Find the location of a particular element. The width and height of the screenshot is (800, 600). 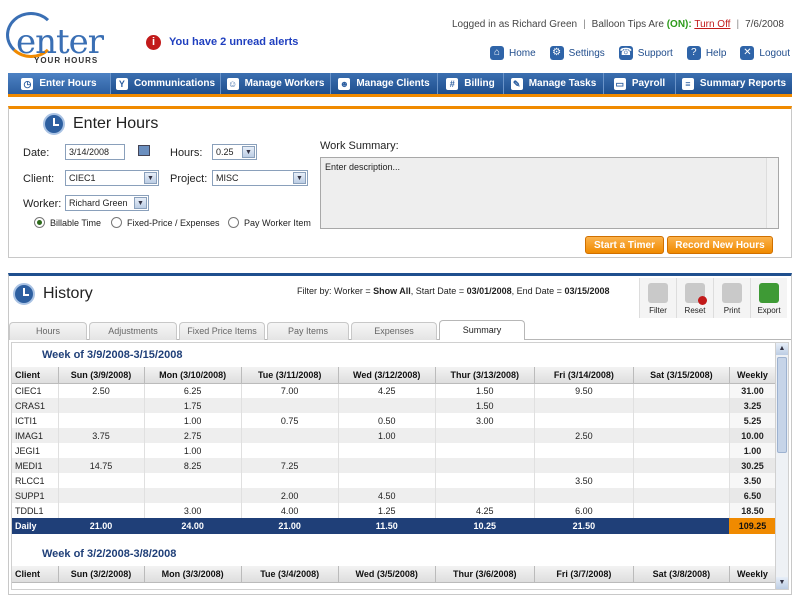

table-row: ICTI1 1.00 0.75 0.50 3.00 5.25 is located at coordinates (394, 420).